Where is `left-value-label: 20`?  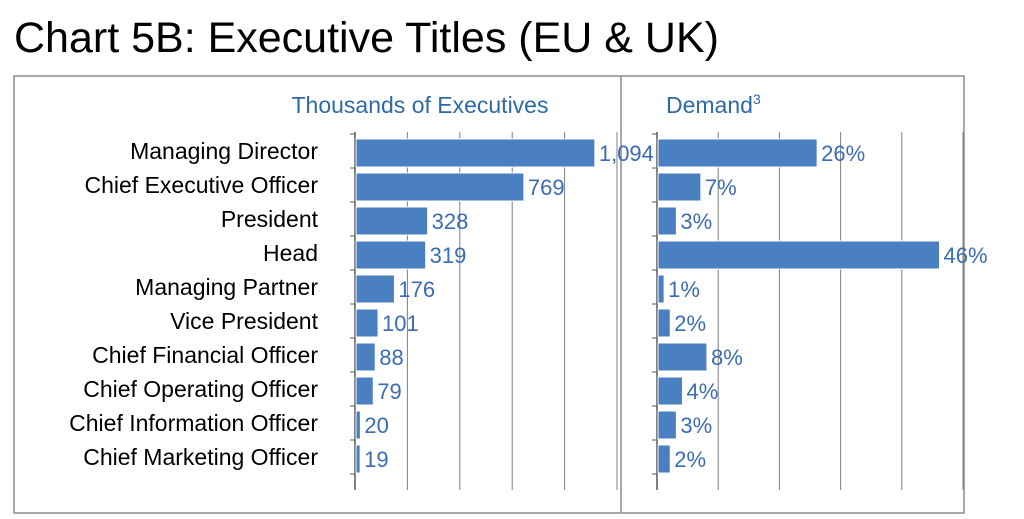
left-value-label: 20 is located at coordinates (376, 425).